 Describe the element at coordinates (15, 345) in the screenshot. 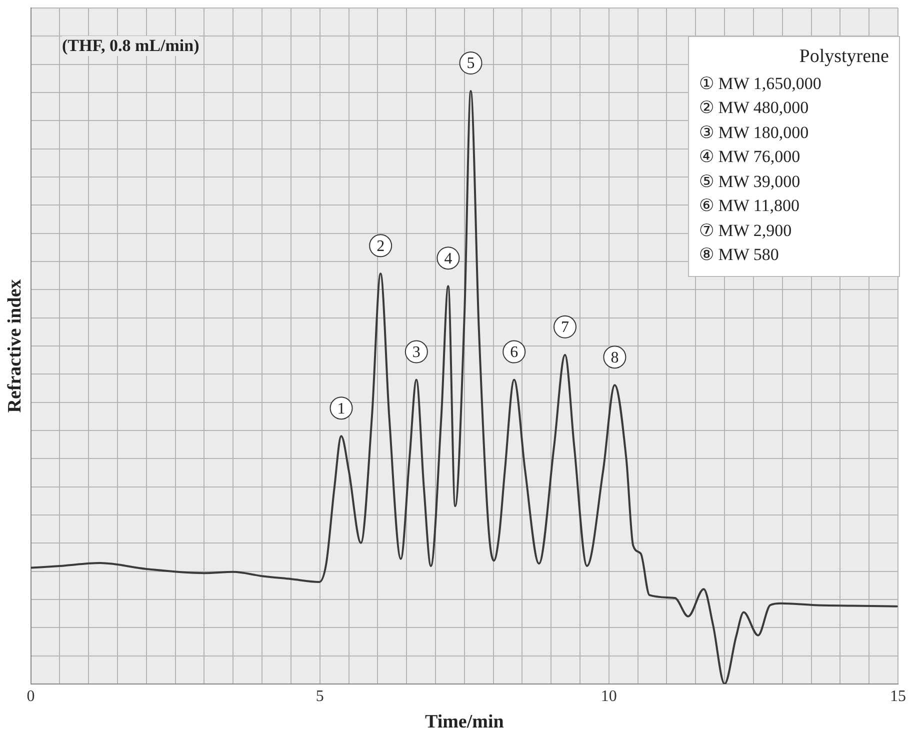

I see `y-axis-title: Refractive index` at that location.